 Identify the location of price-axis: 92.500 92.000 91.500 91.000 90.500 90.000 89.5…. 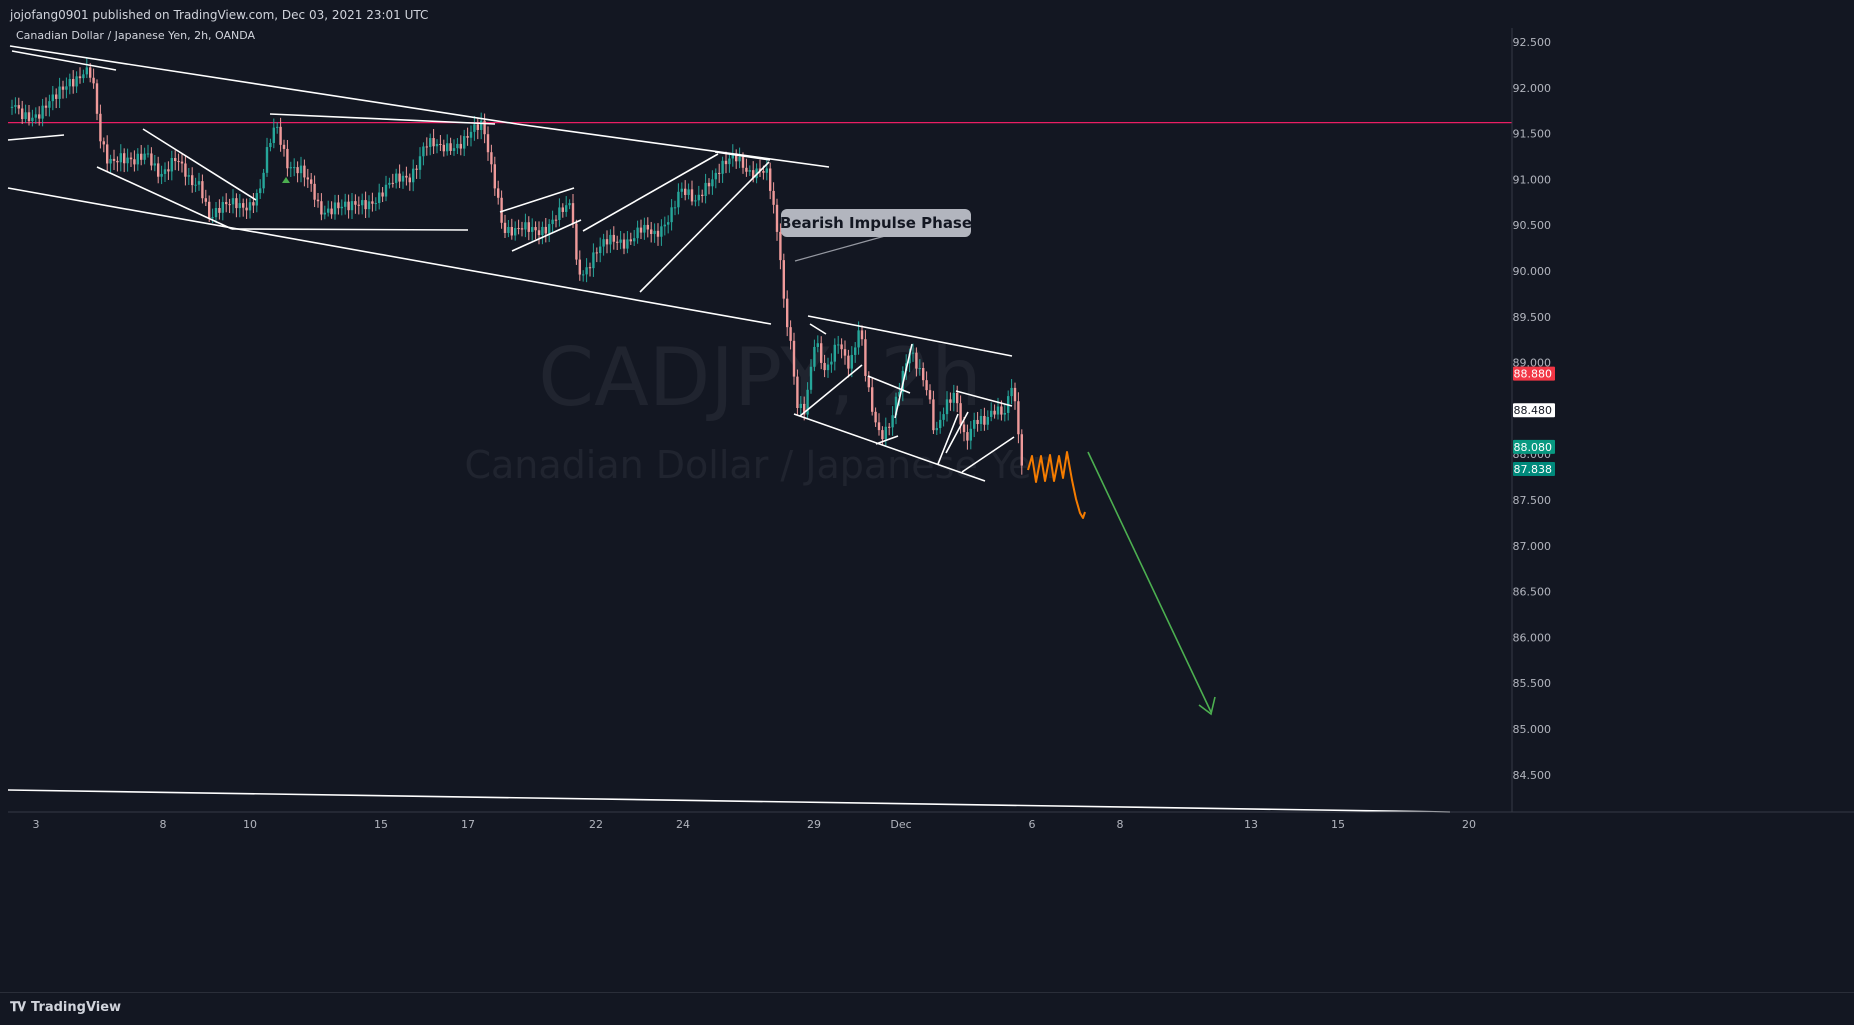
(1533, 420).